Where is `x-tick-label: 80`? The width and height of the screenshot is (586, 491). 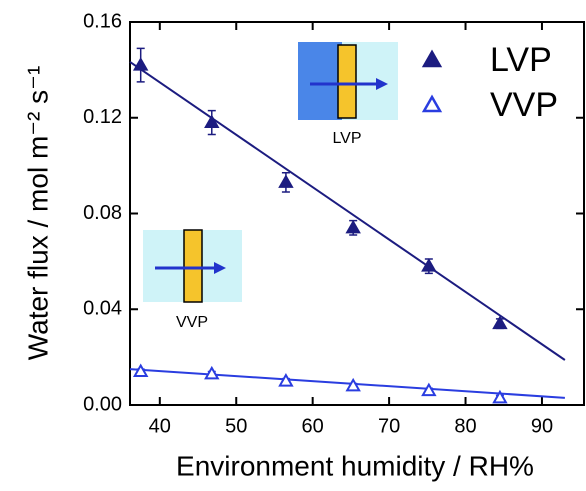
x-tick-label: 80 is located at coordinates (465, 426).